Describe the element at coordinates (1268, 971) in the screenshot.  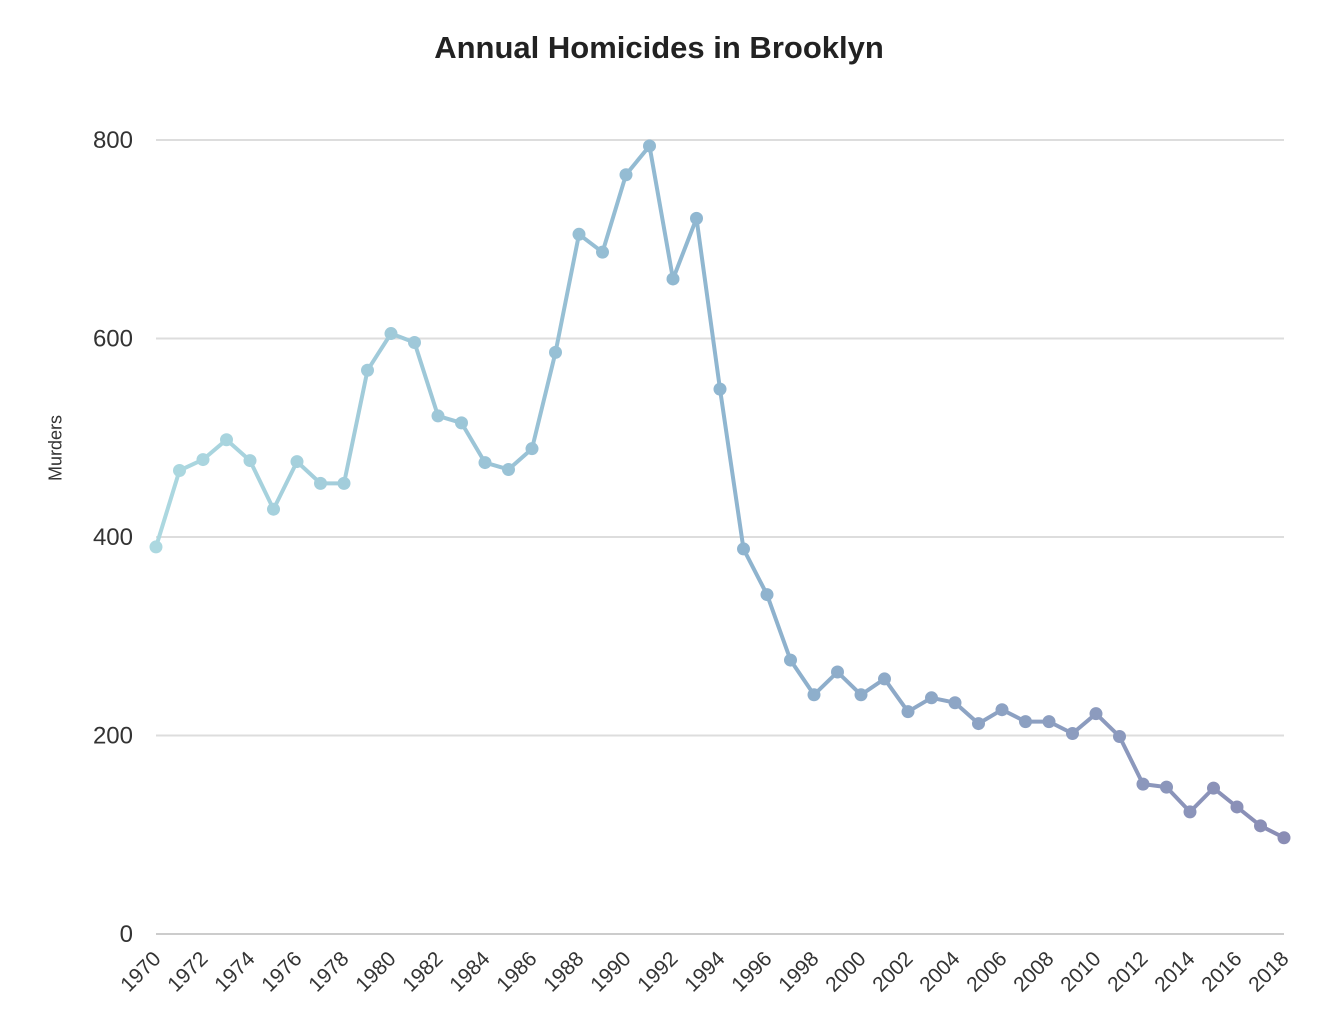
I see `x-tick-label: 2018` at that location.